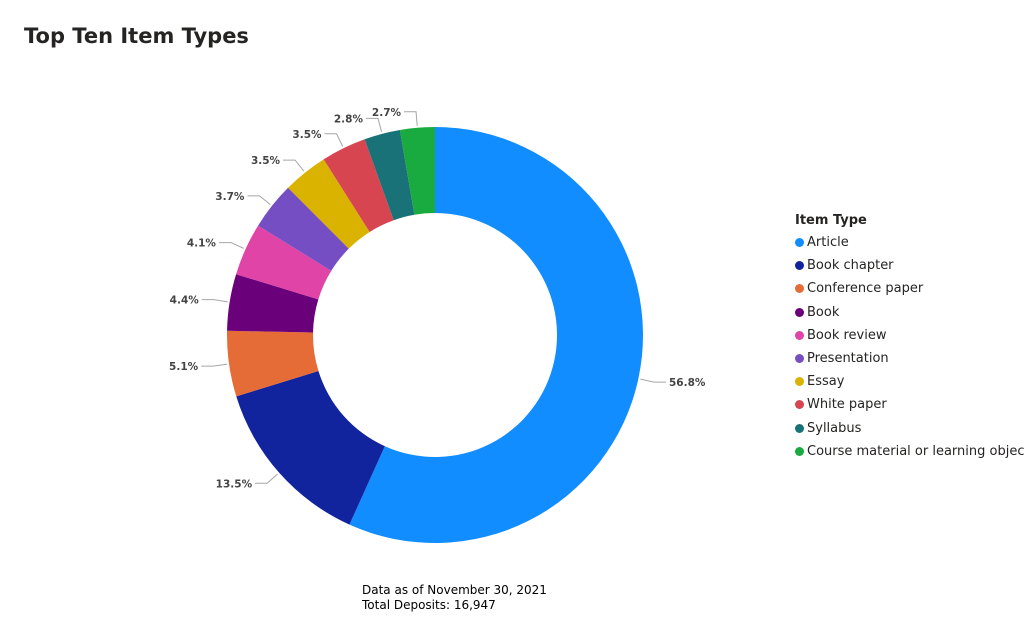 This screenshot has height=624, width=1024. Describe the element at coordinates (266, 161) in the screenshot. I see `data-label-essay: 3.5%` at that location.